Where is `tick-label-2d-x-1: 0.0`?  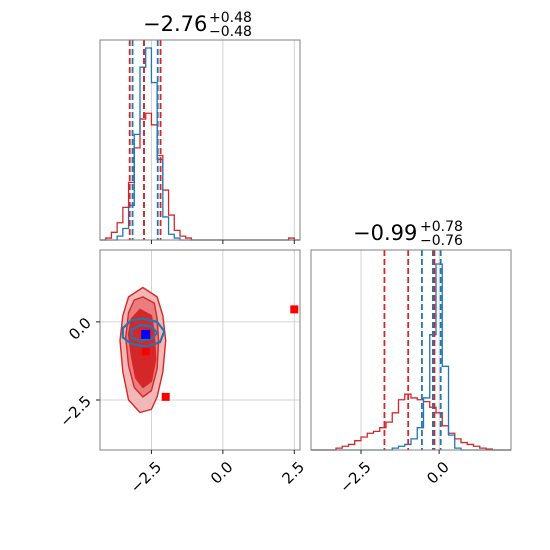
tick-label-2d-x-1: 0.0 is located at coordinates (222, 473).